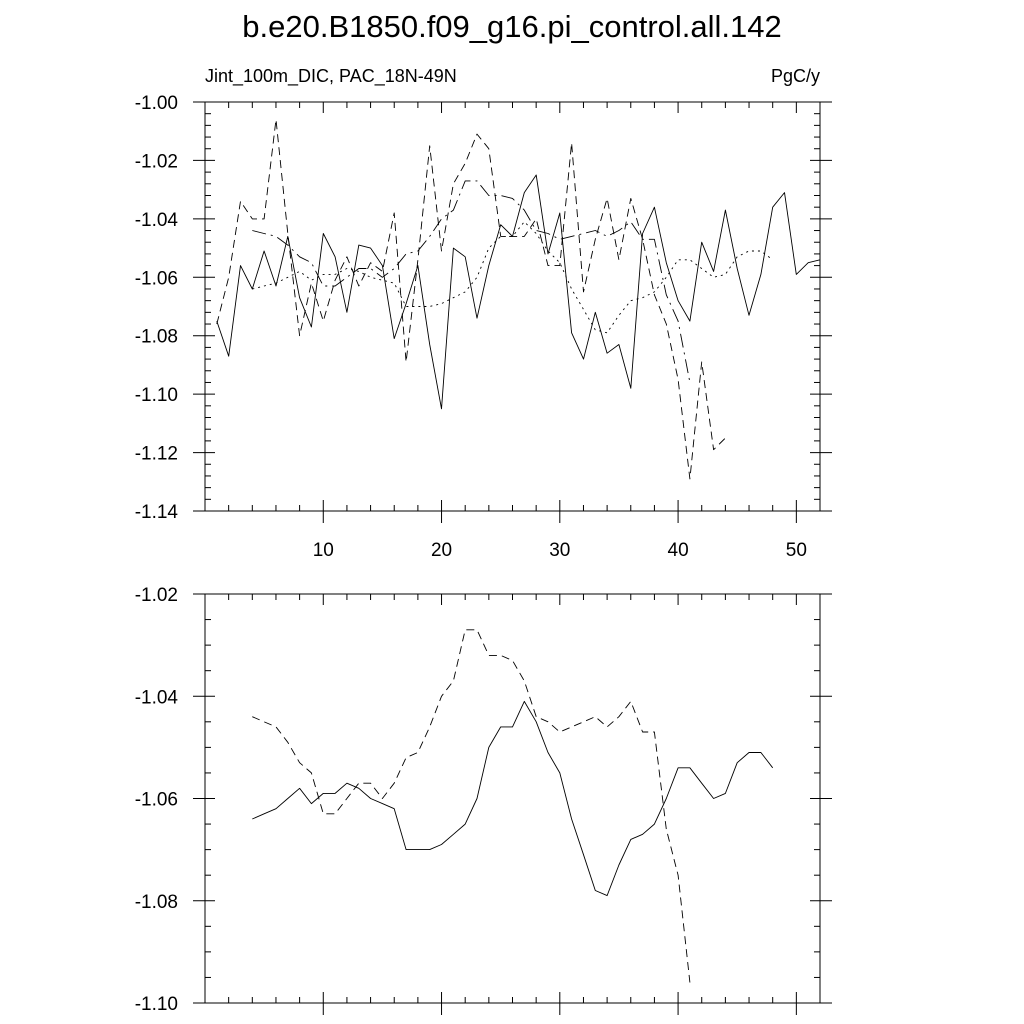 Image resolution: width=1024 pixels, height=1024 pixels. What do you see at coordinates (156, 103) in the screenshot?
I see `y-tick-label: -1.00` at bounding box center [156, 103].